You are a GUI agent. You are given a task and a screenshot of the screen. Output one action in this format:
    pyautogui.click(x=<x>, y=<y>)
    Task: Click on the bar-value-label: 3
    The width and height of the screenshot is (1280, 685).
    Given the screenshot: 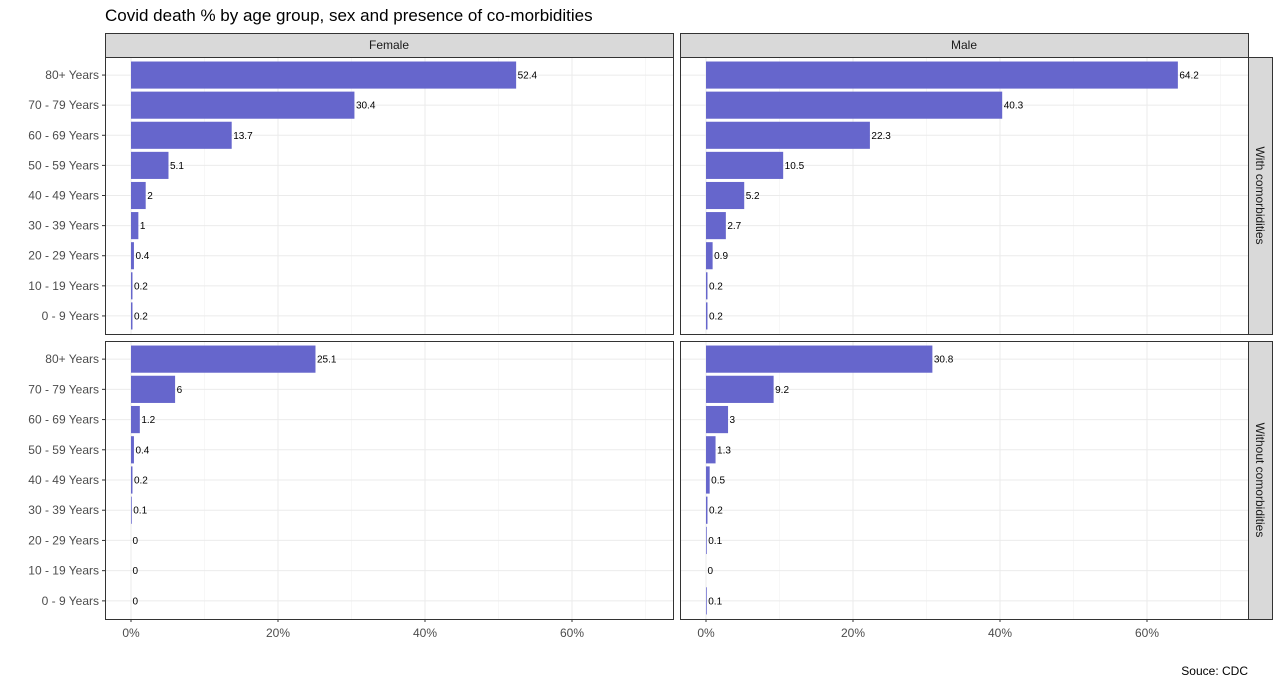 What is the action you would take?
    pyautogui.click(x=733, y=420)
    